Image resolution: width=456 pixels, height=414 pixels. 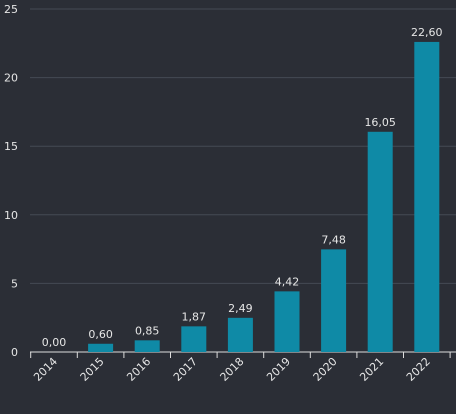 I want to click on y-tick-label: 25, so click(x=11, y=9).